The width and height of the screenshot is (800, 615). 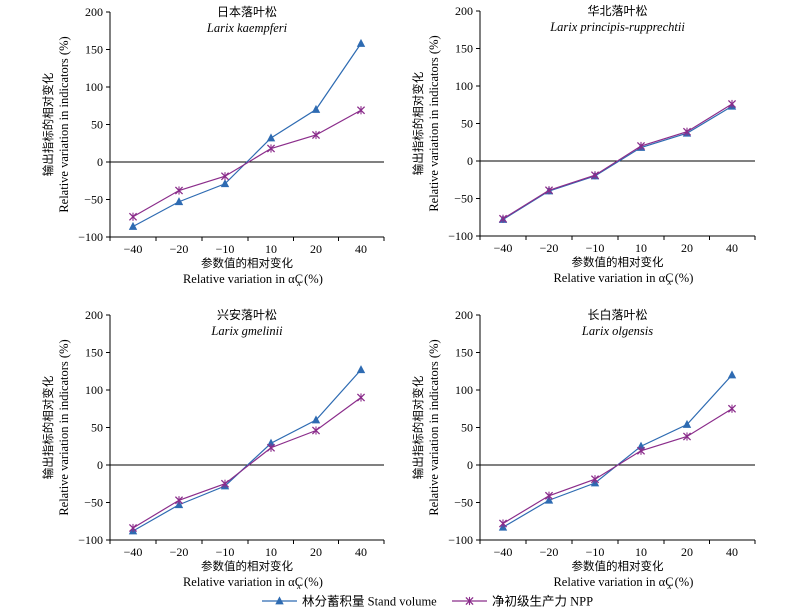 I want to click on legend-npp-label: 净初级生产力 NPP, so click(x=542, y=602).